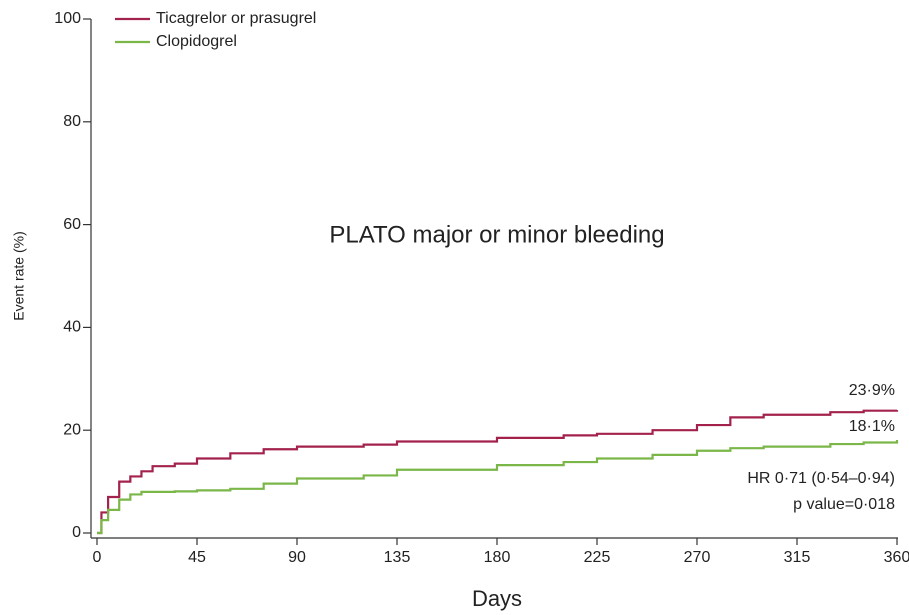 The width and height of the screenshot is (909, 615). I want to click on x-tick-label: 360, so click(896, 557).